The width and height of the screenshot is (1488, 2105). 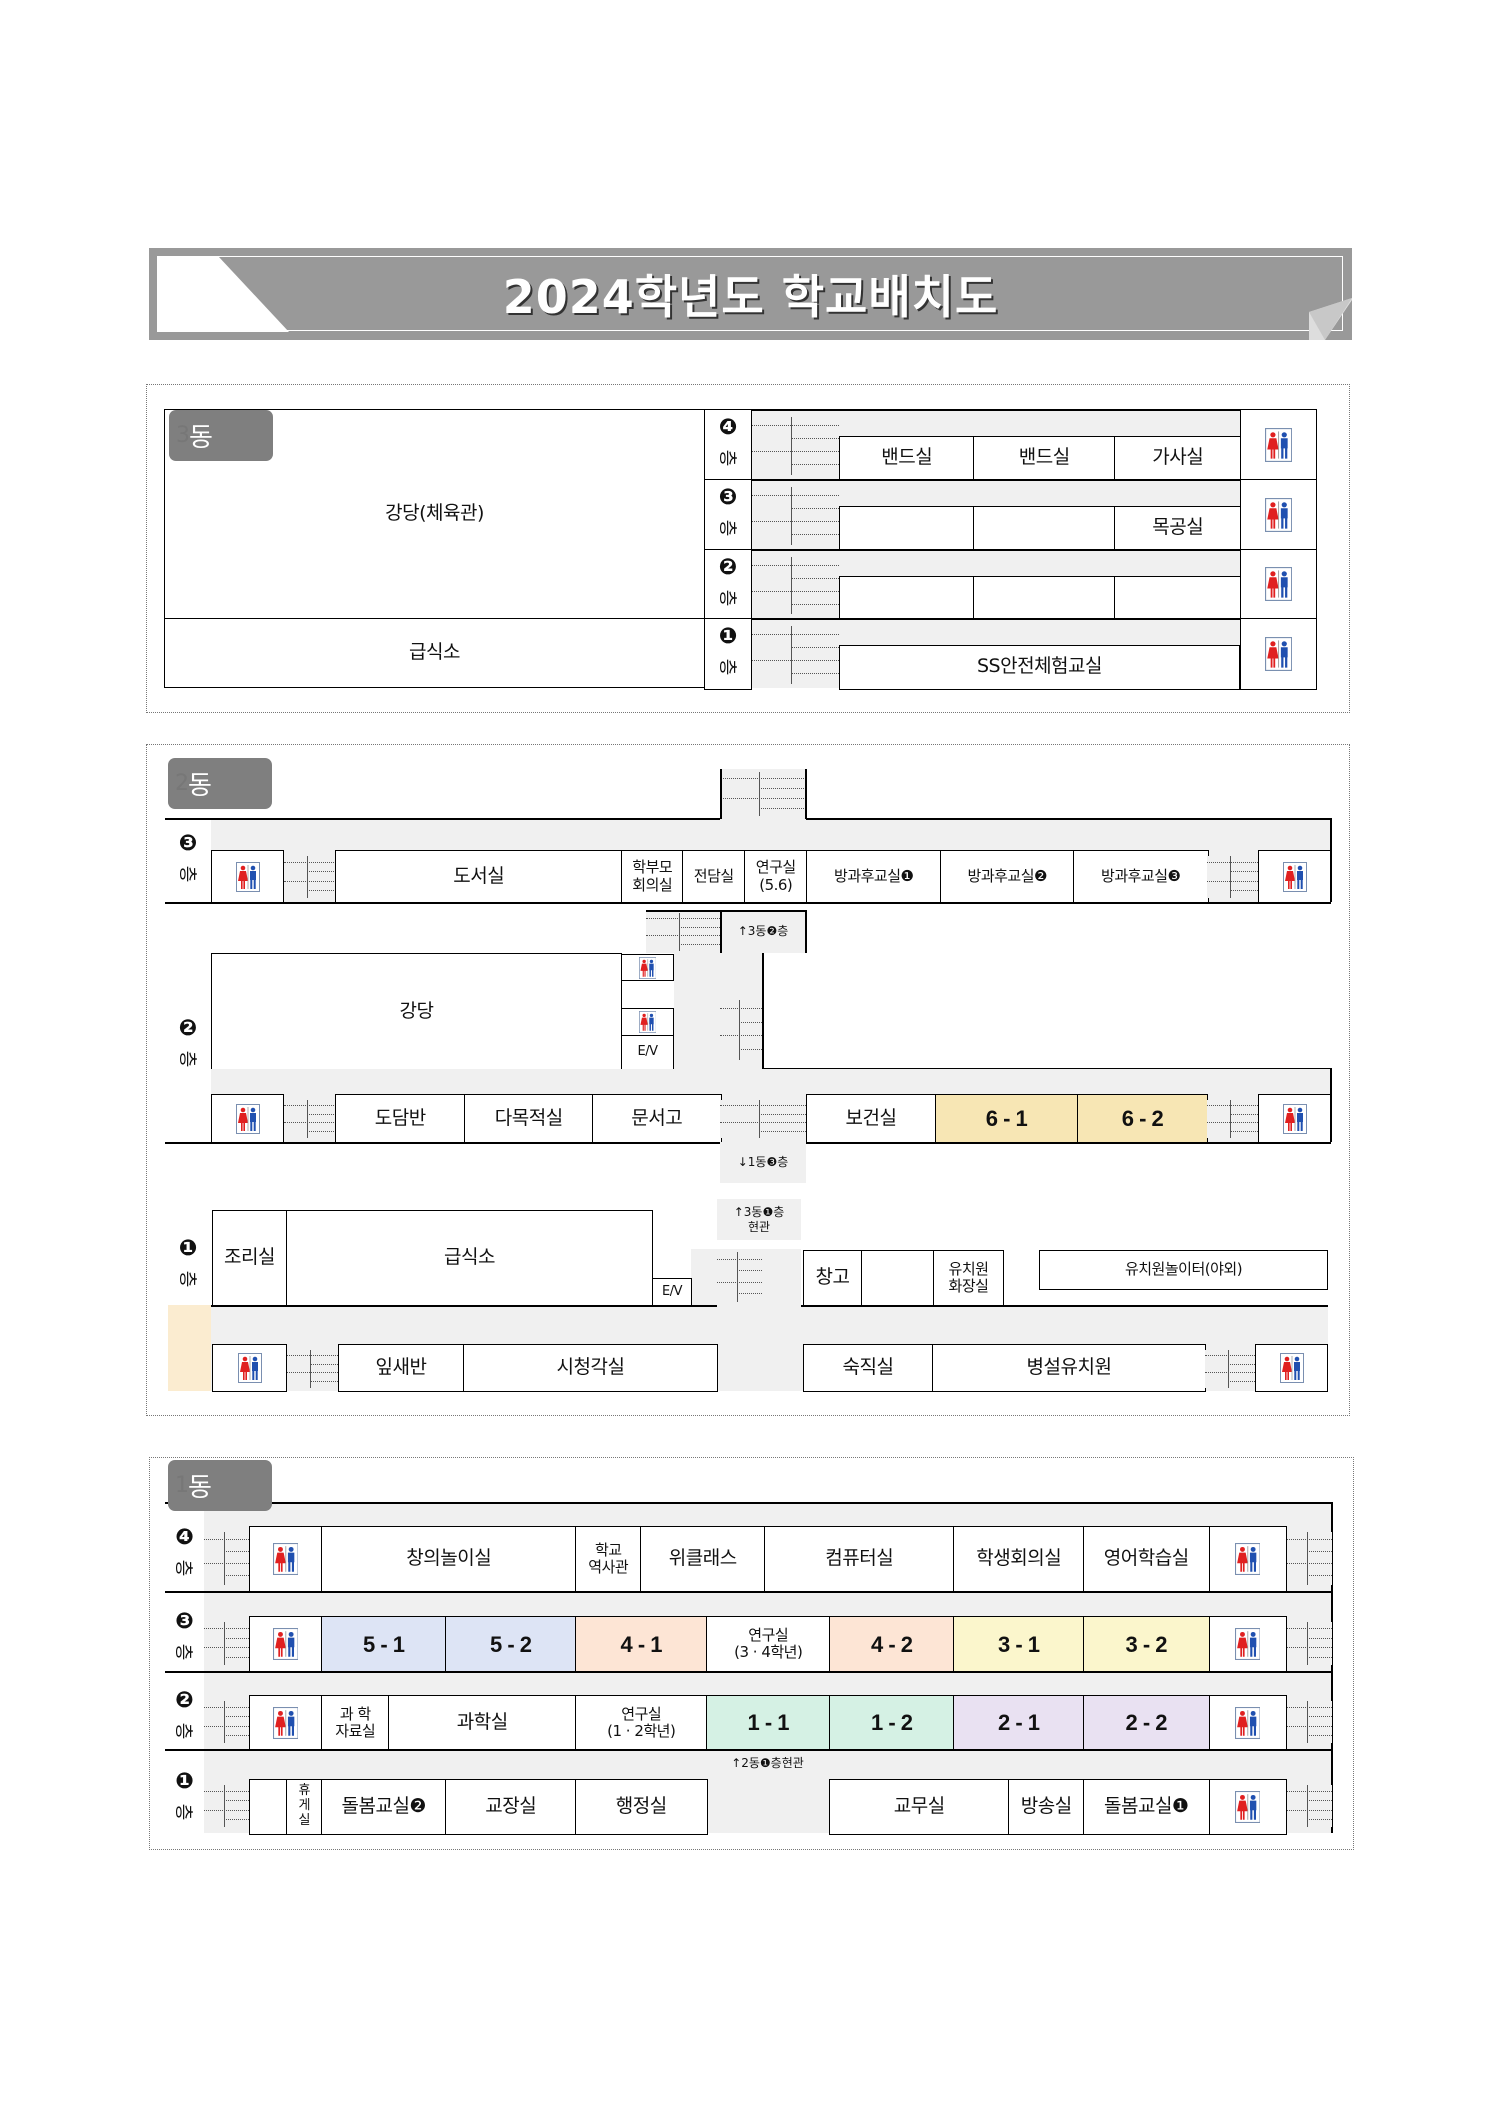 What do you see at coordinates (1019, 1559) in the screenshot?
I see `room: 학생회의실` at bounding box center [1019, 1559].